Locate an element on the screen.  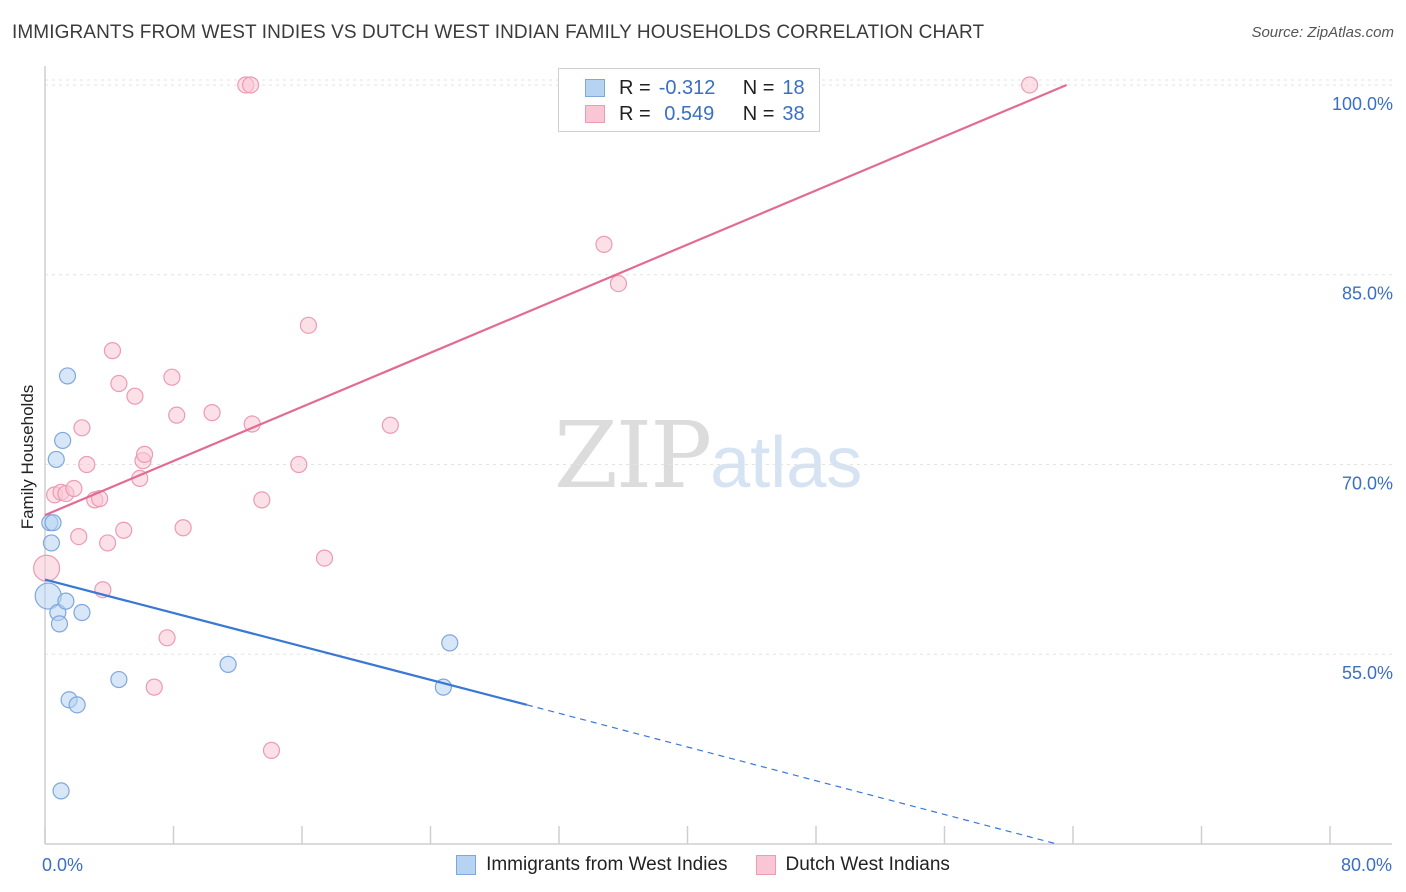
legend-item-west-indies: Immigrants from West Indies is located at coordinates (592, 865).